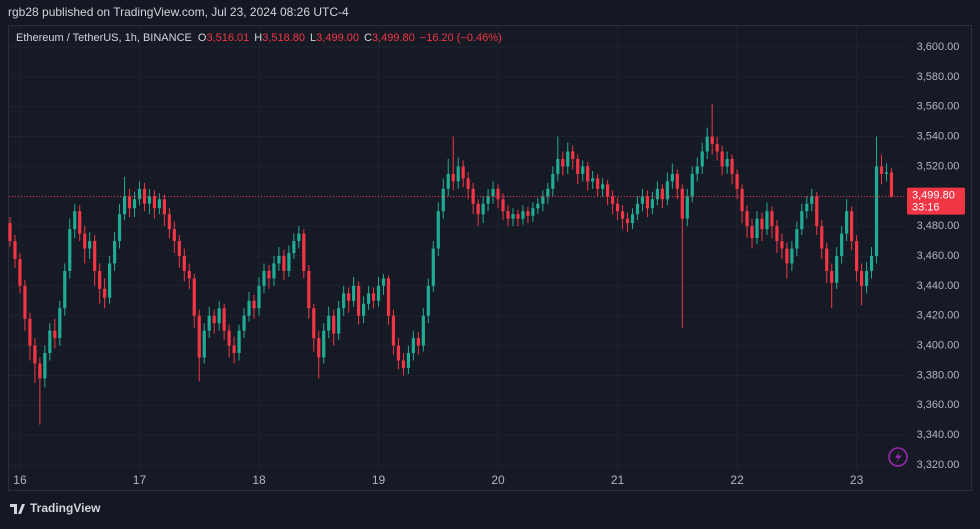  Describe the element at coordinates (258, 38) in the screenshot. I see `ohlc-key: H` at that location.